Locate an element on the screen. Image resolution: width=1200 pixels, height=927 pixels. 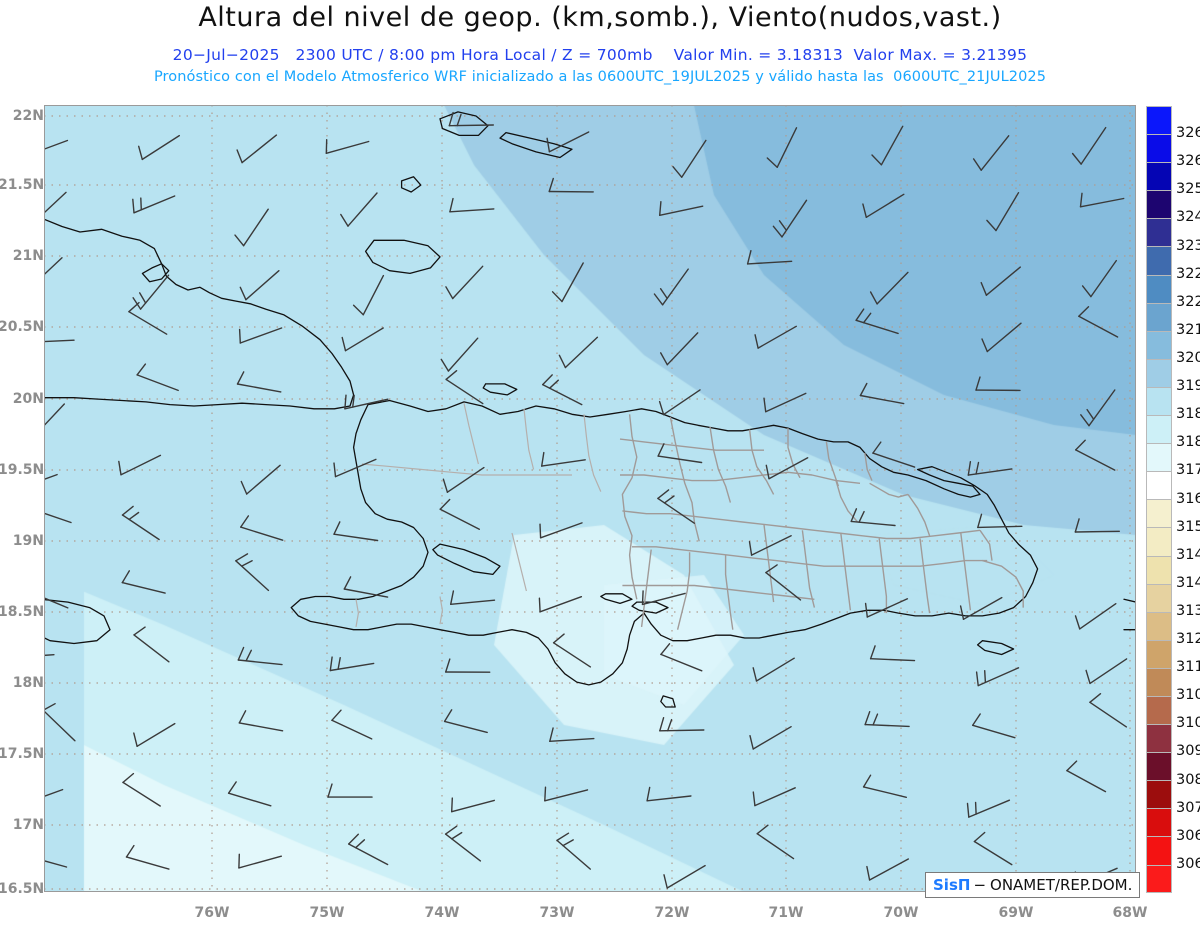
x-axis-tick-label: 76W is located at coordinates (212, 913).